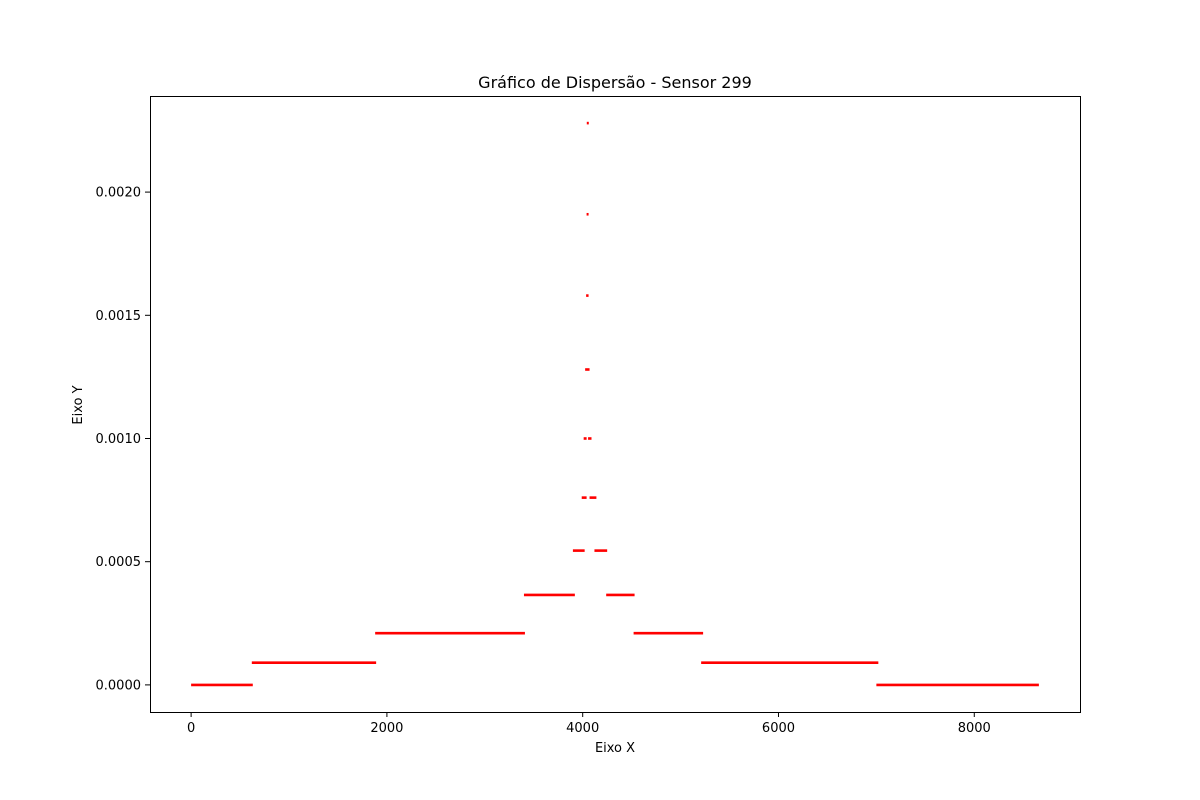  I want to click on x-tick-label: 4000, so click(582, 728).